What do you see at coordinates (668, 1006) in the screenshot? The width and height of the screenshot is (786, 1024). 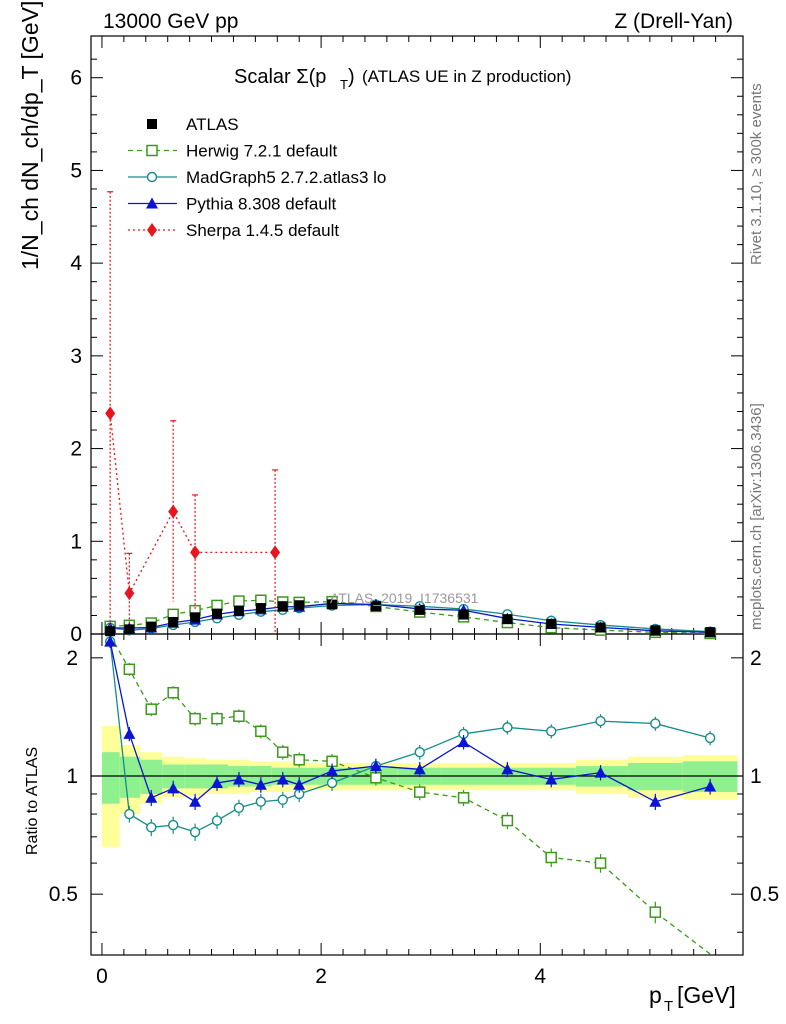 I see `x-axis-label-sub: T` at bounding box center [668, 1006].